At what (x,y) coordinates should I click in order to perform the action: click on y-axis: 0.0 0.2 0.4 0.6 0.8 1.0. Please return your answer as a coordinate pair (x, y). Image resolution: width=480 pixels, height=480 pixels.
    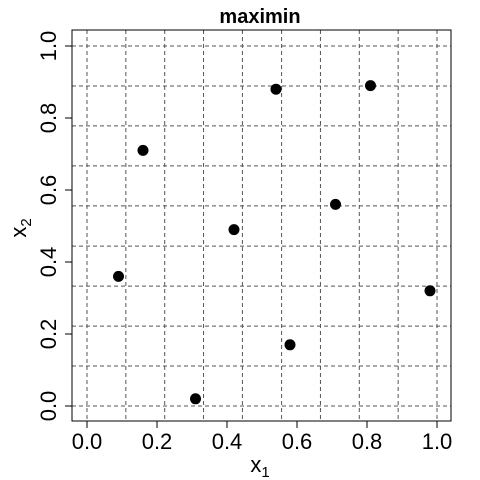
    Looking at the image, I should click on (54, 226).